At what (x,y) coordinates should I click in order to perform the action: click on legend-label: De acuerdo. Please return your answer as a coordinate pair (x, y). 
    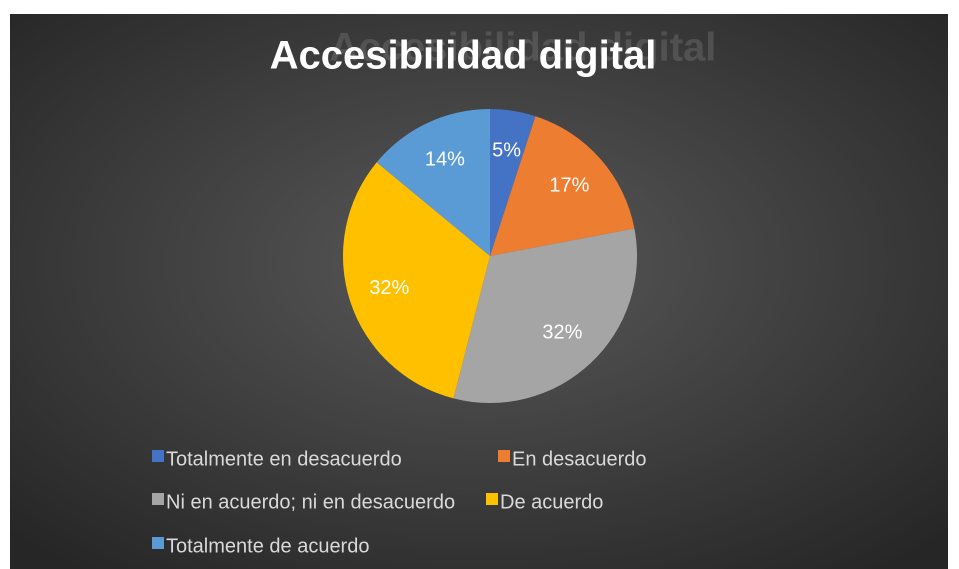
    Looking at the image, I should click on (551, 502).